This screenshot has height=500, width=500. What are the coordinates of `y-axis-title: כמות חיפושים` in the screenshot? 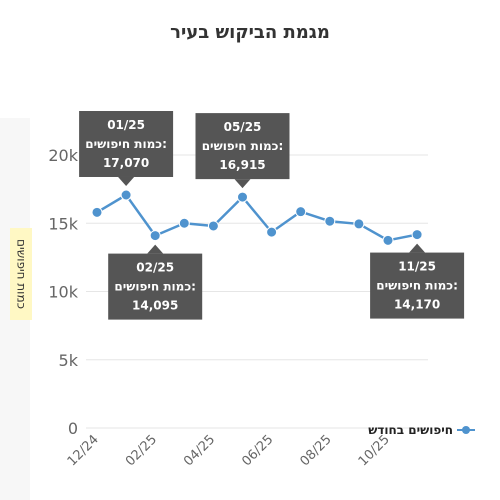 It's located at (22, 274).